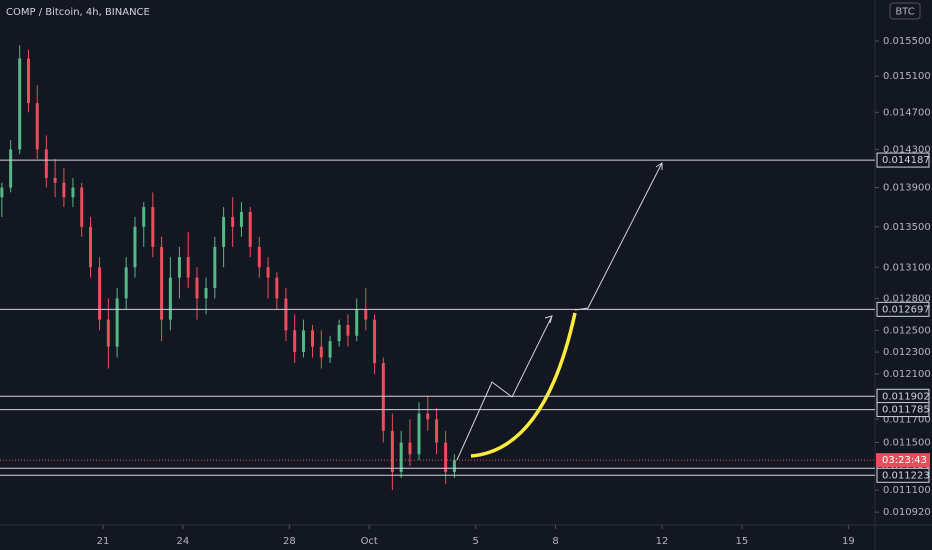 The width and height of the screenshot is (932, 550). I want to click on x-tick-label: 21, so click(103, 541).